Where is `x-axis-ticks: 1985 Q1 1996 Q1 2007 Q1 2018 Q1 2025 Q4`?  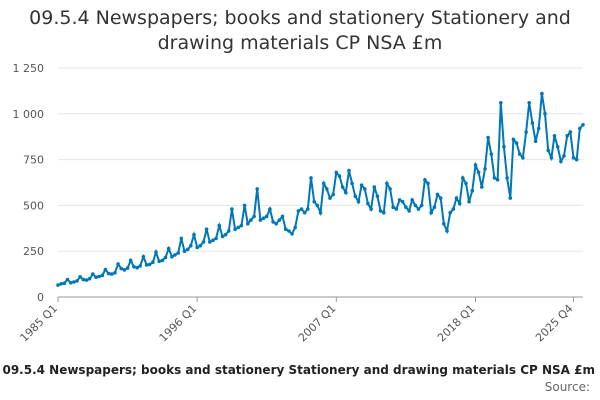
x-axis-ticks: 1985 Q1 1996 Q1 2007 Q1 2018 Q1 2025 Q4 is located at coordinates (297, 320).